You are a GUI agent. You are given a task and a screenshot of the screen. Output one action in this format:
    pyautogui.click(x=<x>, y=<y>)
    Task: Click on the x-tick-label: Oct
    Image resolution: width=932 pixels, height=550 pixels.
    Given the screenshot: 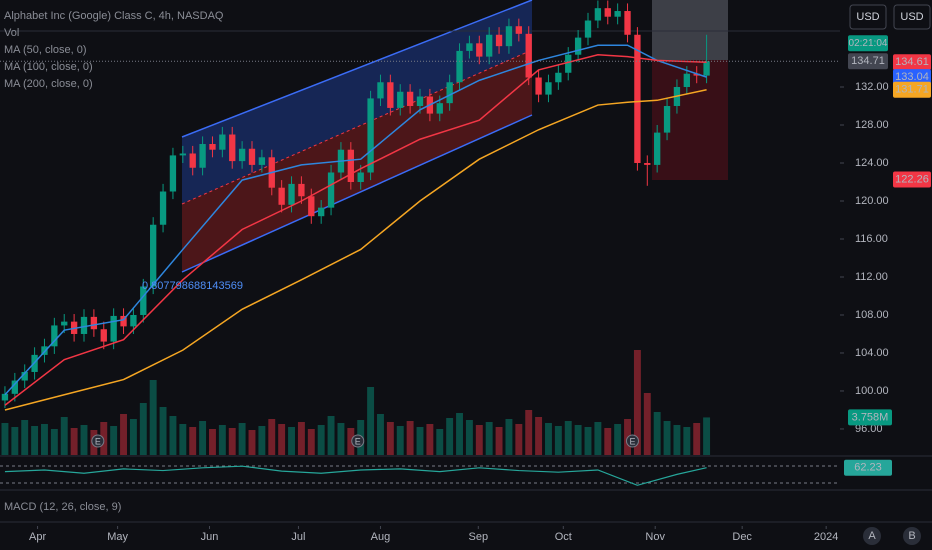 What is the action you would take?
    pyautogui.click(x=563, y=537)
    